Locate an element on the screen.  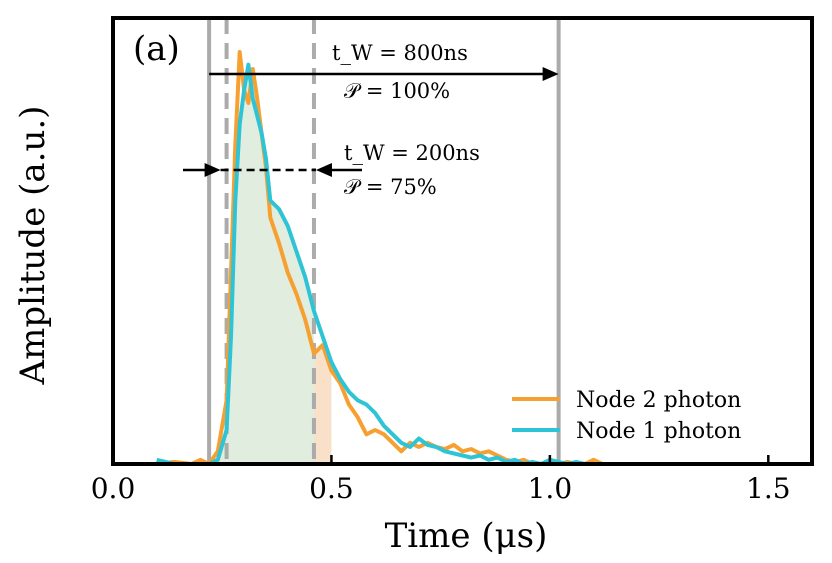
wide-window-probability-label: 𝒫 = 100% is located at coordinates (397, 91).